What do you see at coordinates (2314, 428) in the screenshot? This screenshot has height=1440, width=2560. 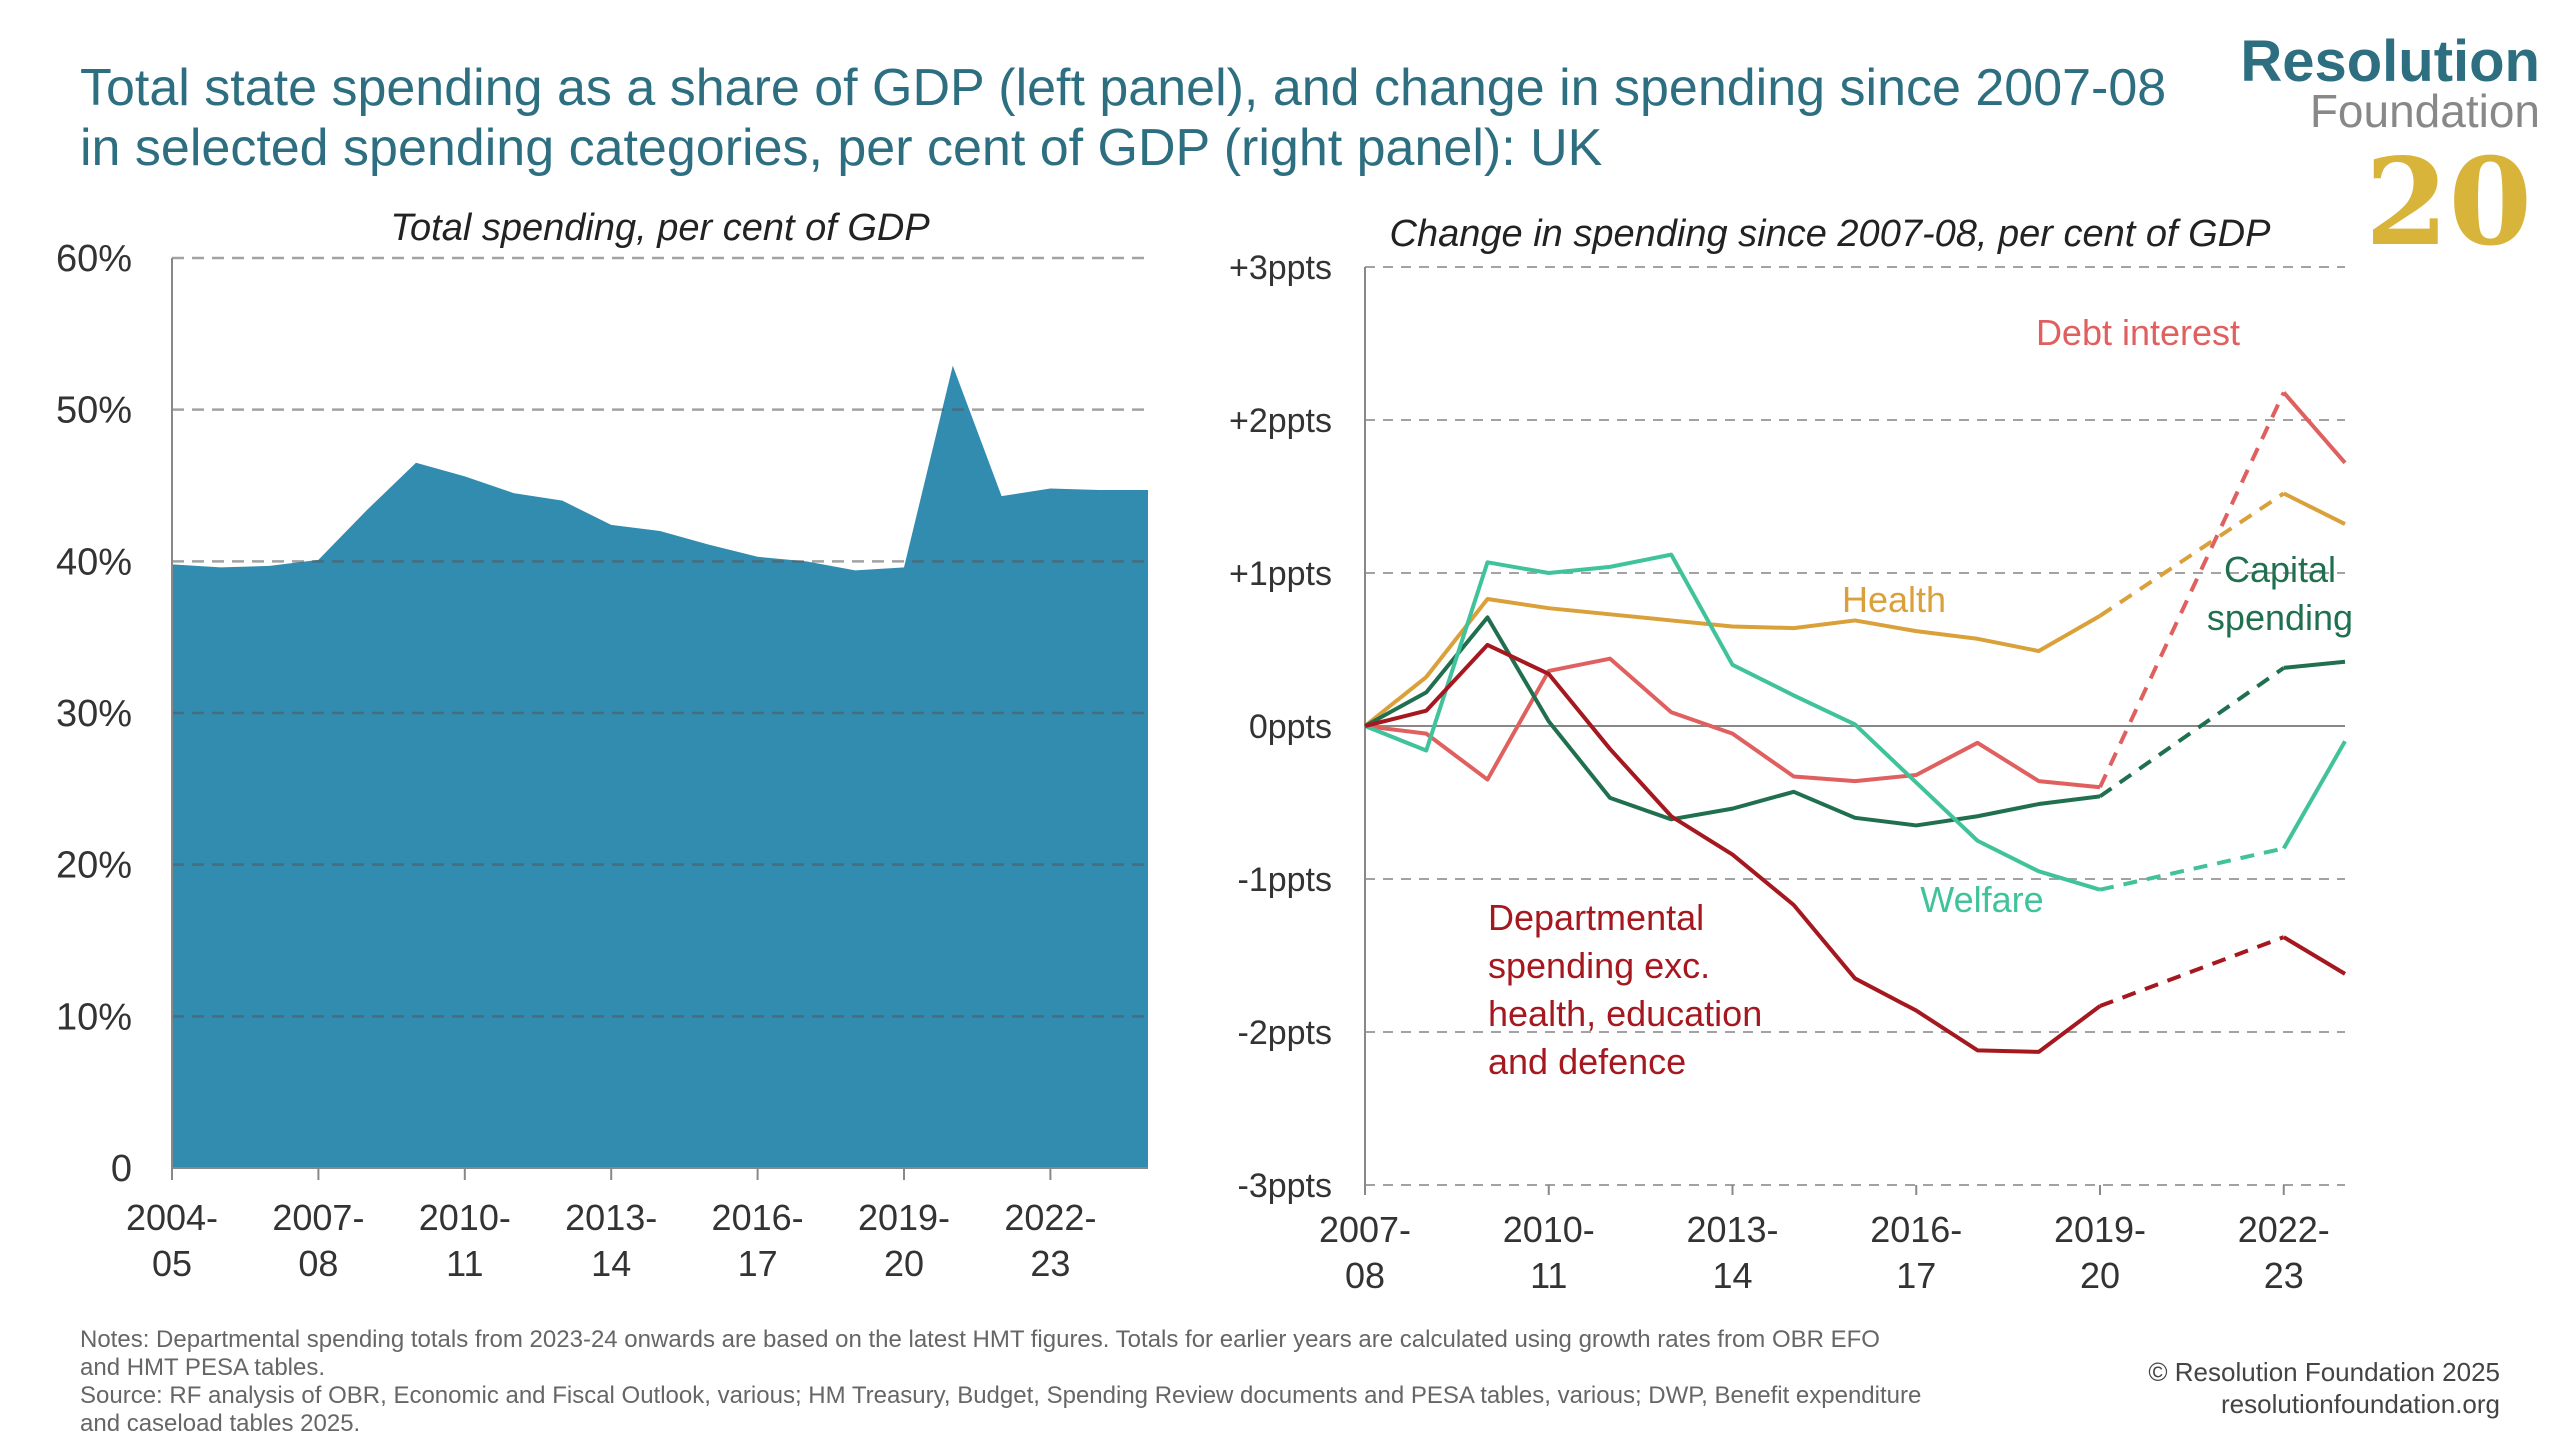 I see `debt-interest-line-end` at bounding box center [2314, 428].